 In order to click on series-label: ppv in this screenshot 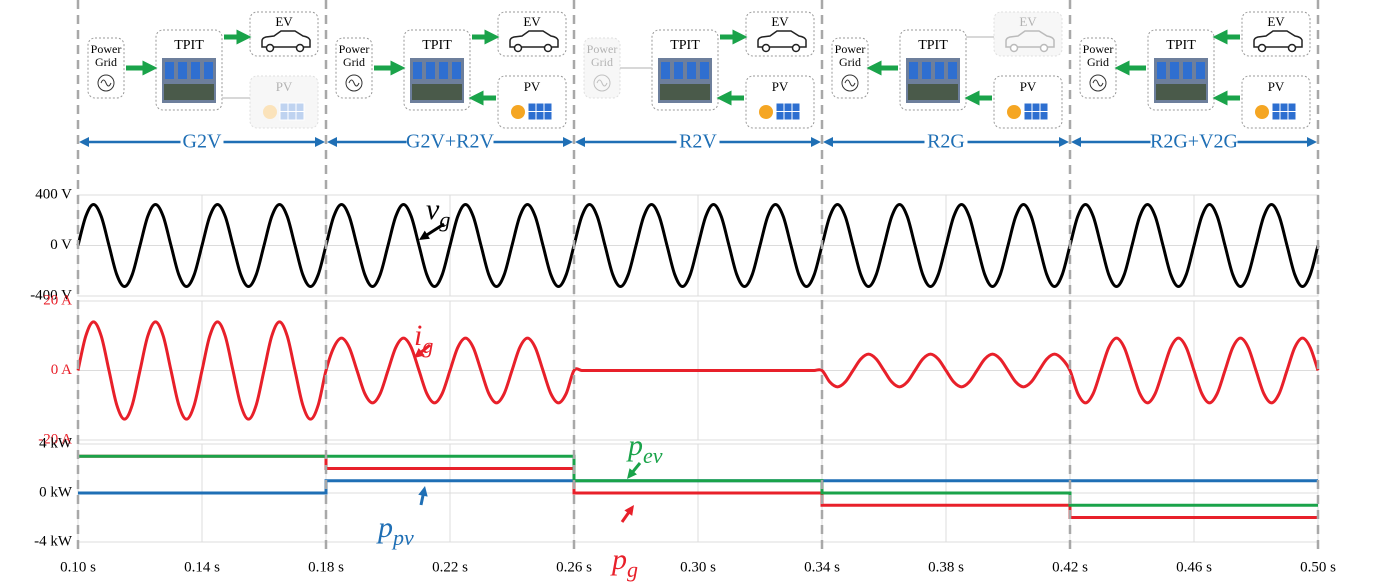, I will do `click(395, 530)`.